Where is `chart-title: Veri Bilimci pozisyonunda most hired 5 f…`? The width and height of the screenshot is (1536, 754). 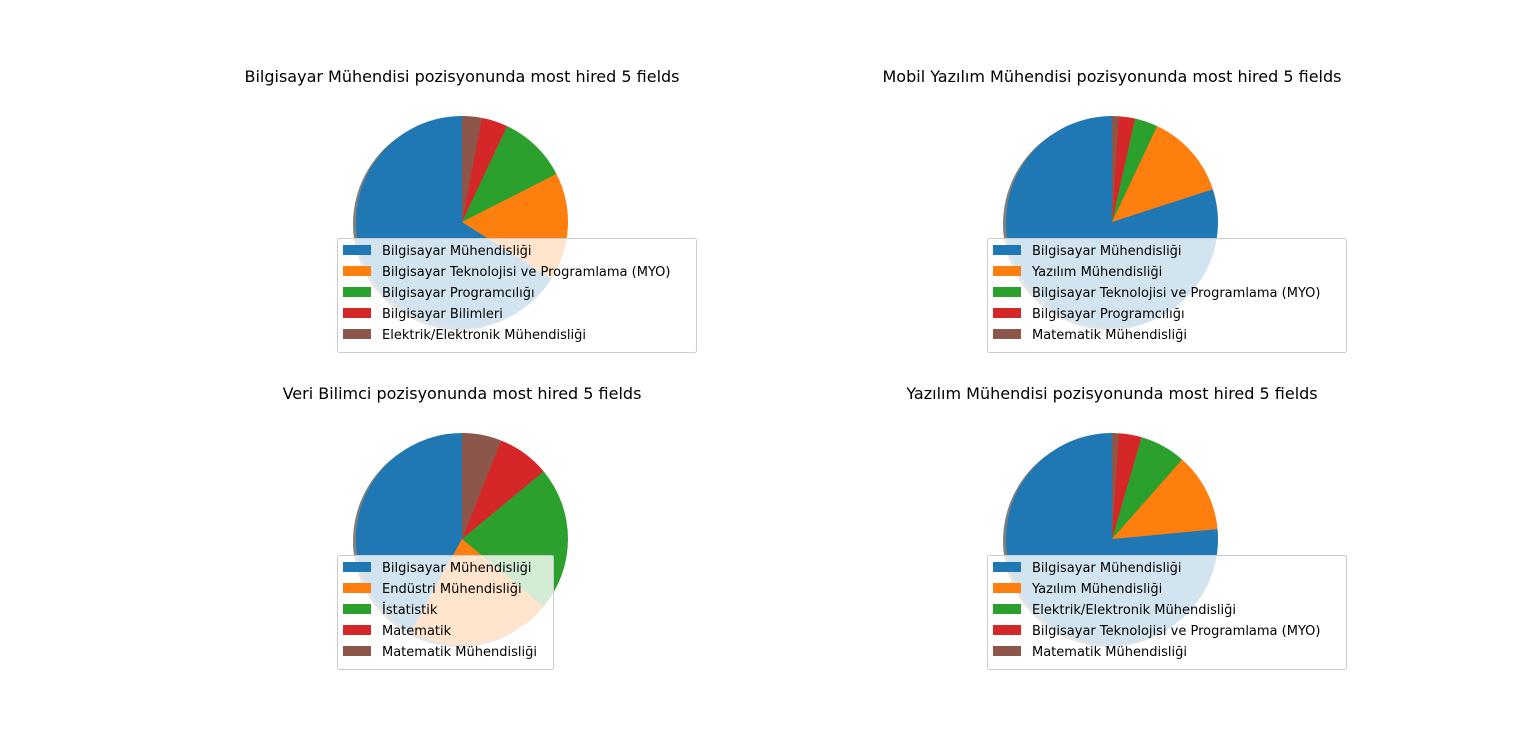
chart-title: Veri Bilimci pozisyonunda most hired 5 f… is located at coordinates (462, 393).